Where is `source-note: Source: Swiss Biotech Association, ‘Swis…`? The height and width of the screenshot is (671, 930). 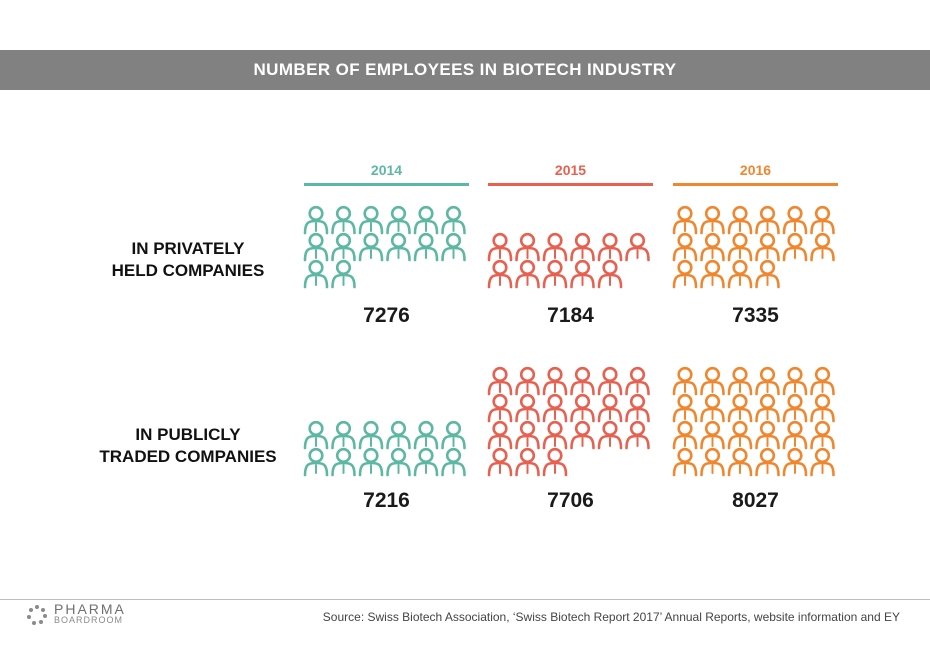 source-note: Source: Swiss Biotech Association, ‘Swis… is located at coordinates (611, 617).